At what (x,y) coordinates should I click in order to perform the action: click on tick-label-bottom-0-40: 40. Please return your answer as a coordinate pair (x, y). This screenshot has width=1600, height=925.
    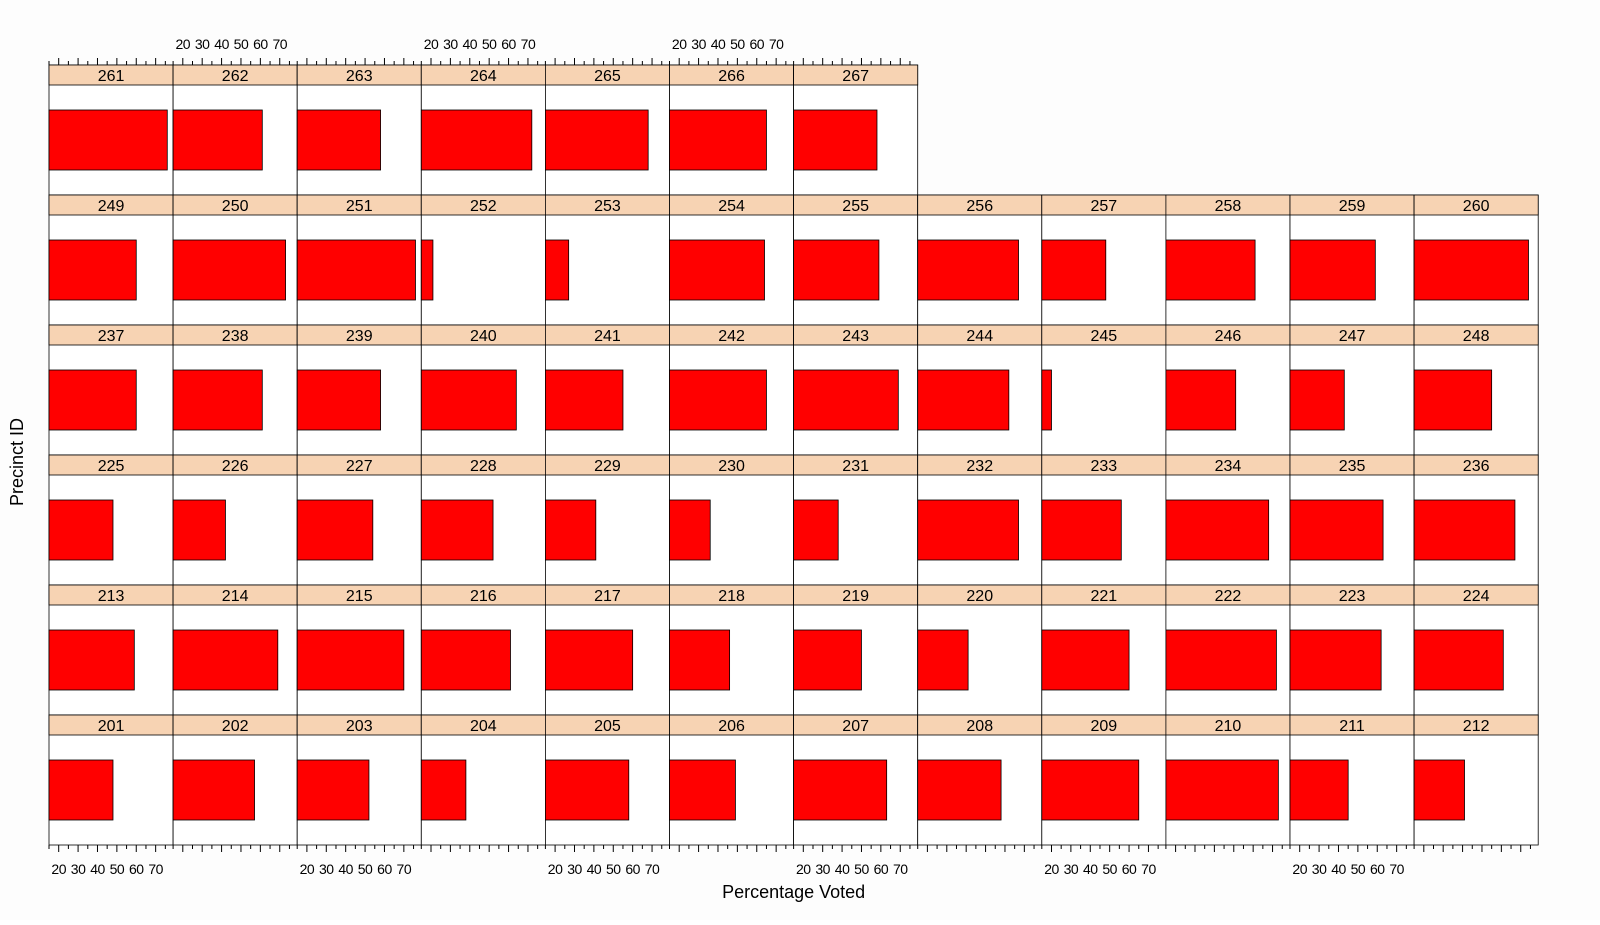
    Looking at the image, I should click on (97, 869).